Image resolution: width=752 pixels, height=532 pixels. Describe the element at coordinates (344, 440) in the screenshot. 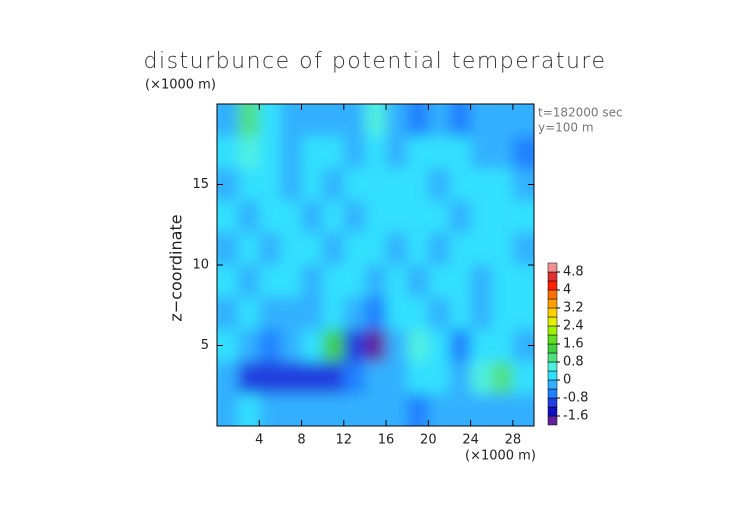

I see `x-tick-label: 12` at that location.